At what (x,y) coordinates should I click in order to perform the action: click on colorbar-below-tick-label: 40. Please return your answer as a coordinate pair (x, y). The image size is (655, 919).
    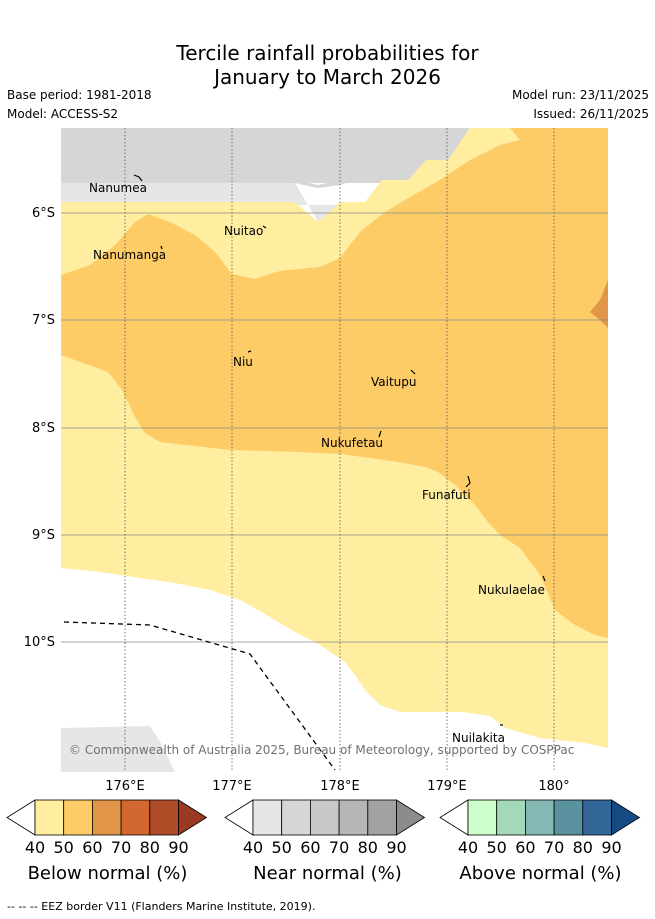
    Looking at the image, I should click on (35, 847).